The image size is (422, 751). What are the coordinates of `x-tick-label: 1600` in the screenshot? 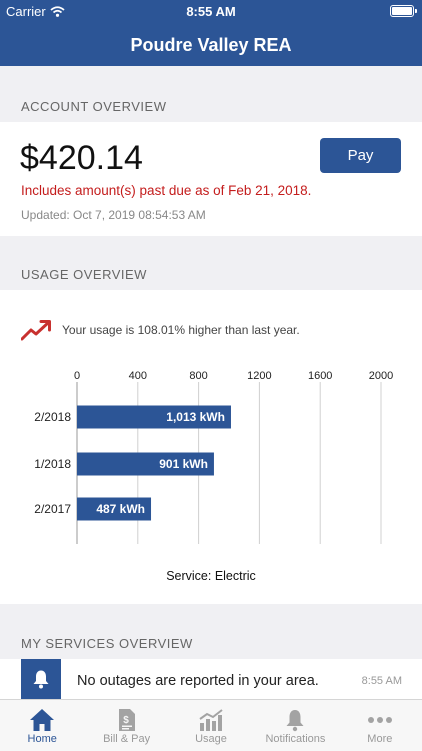 It's located at (320, 376).